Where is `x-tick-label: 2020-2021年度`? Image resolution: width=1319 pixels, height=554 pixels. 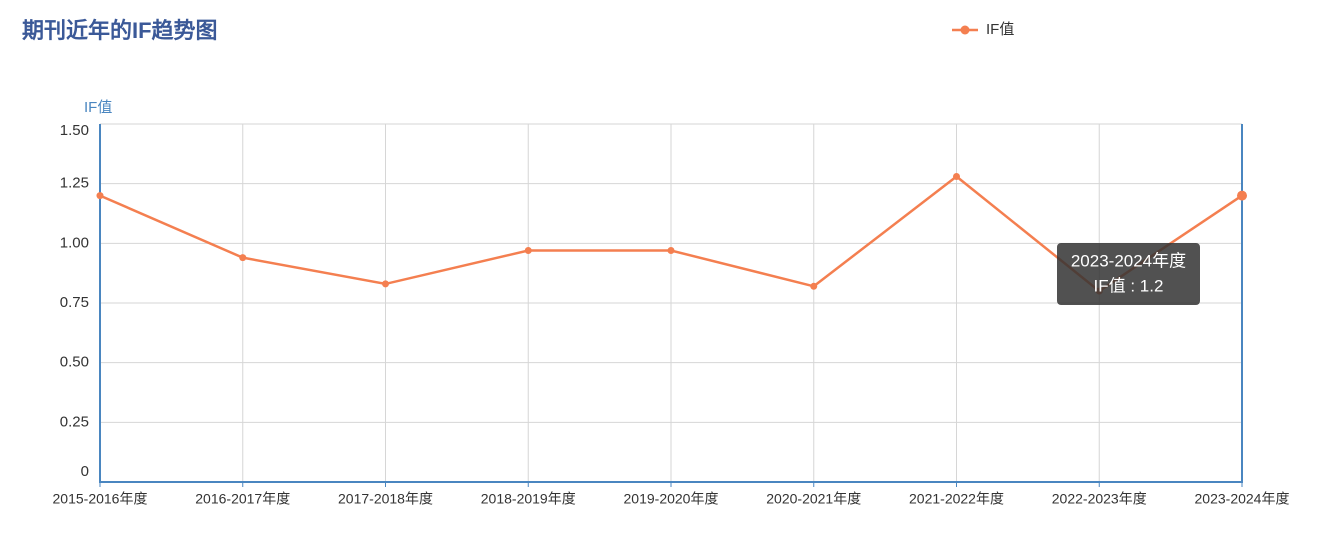 x-tick-label: 2020-2021年度 is located at coordinates (813, 499).